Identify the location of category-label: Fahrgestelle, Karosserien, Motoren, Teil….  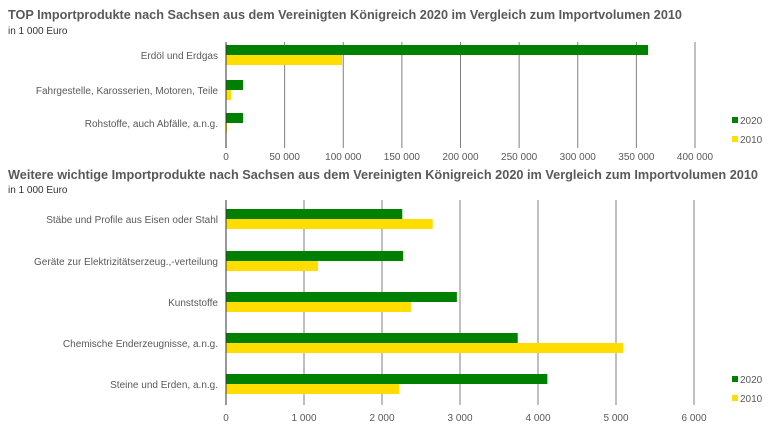
(127, 91).